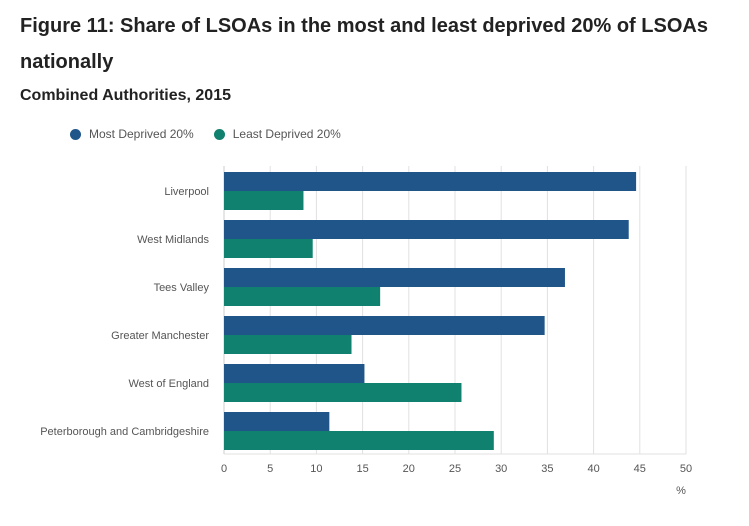 The height and width of the screenshot is (526, 749). Describe the element at coordinates (270, 469) in the screenshot. I see `x-tick-label: 5` at that location.